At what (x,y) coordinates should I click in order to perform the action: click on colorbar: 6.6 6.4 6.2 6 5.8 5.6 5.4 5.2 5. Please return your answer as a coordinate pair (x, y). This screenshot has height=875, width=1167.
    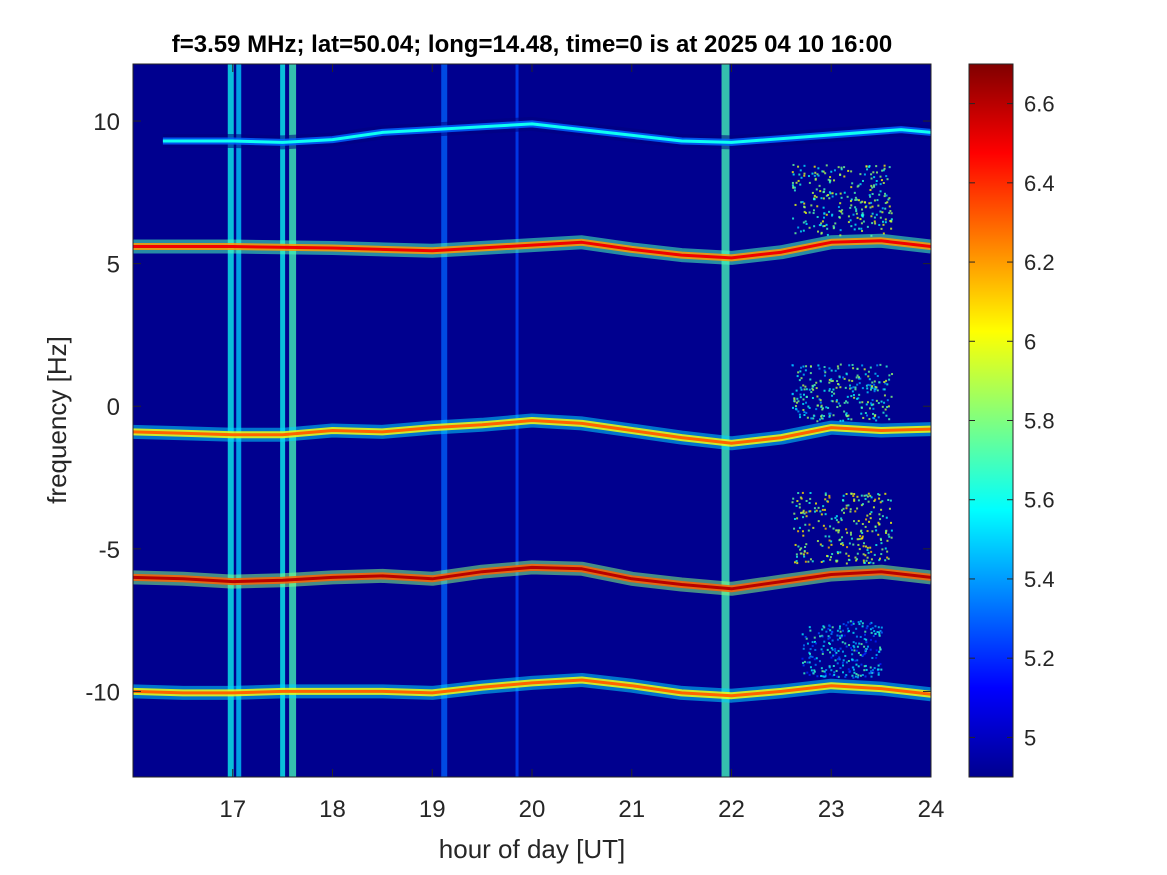
    Looking at the image, I should click on (1011, 420).